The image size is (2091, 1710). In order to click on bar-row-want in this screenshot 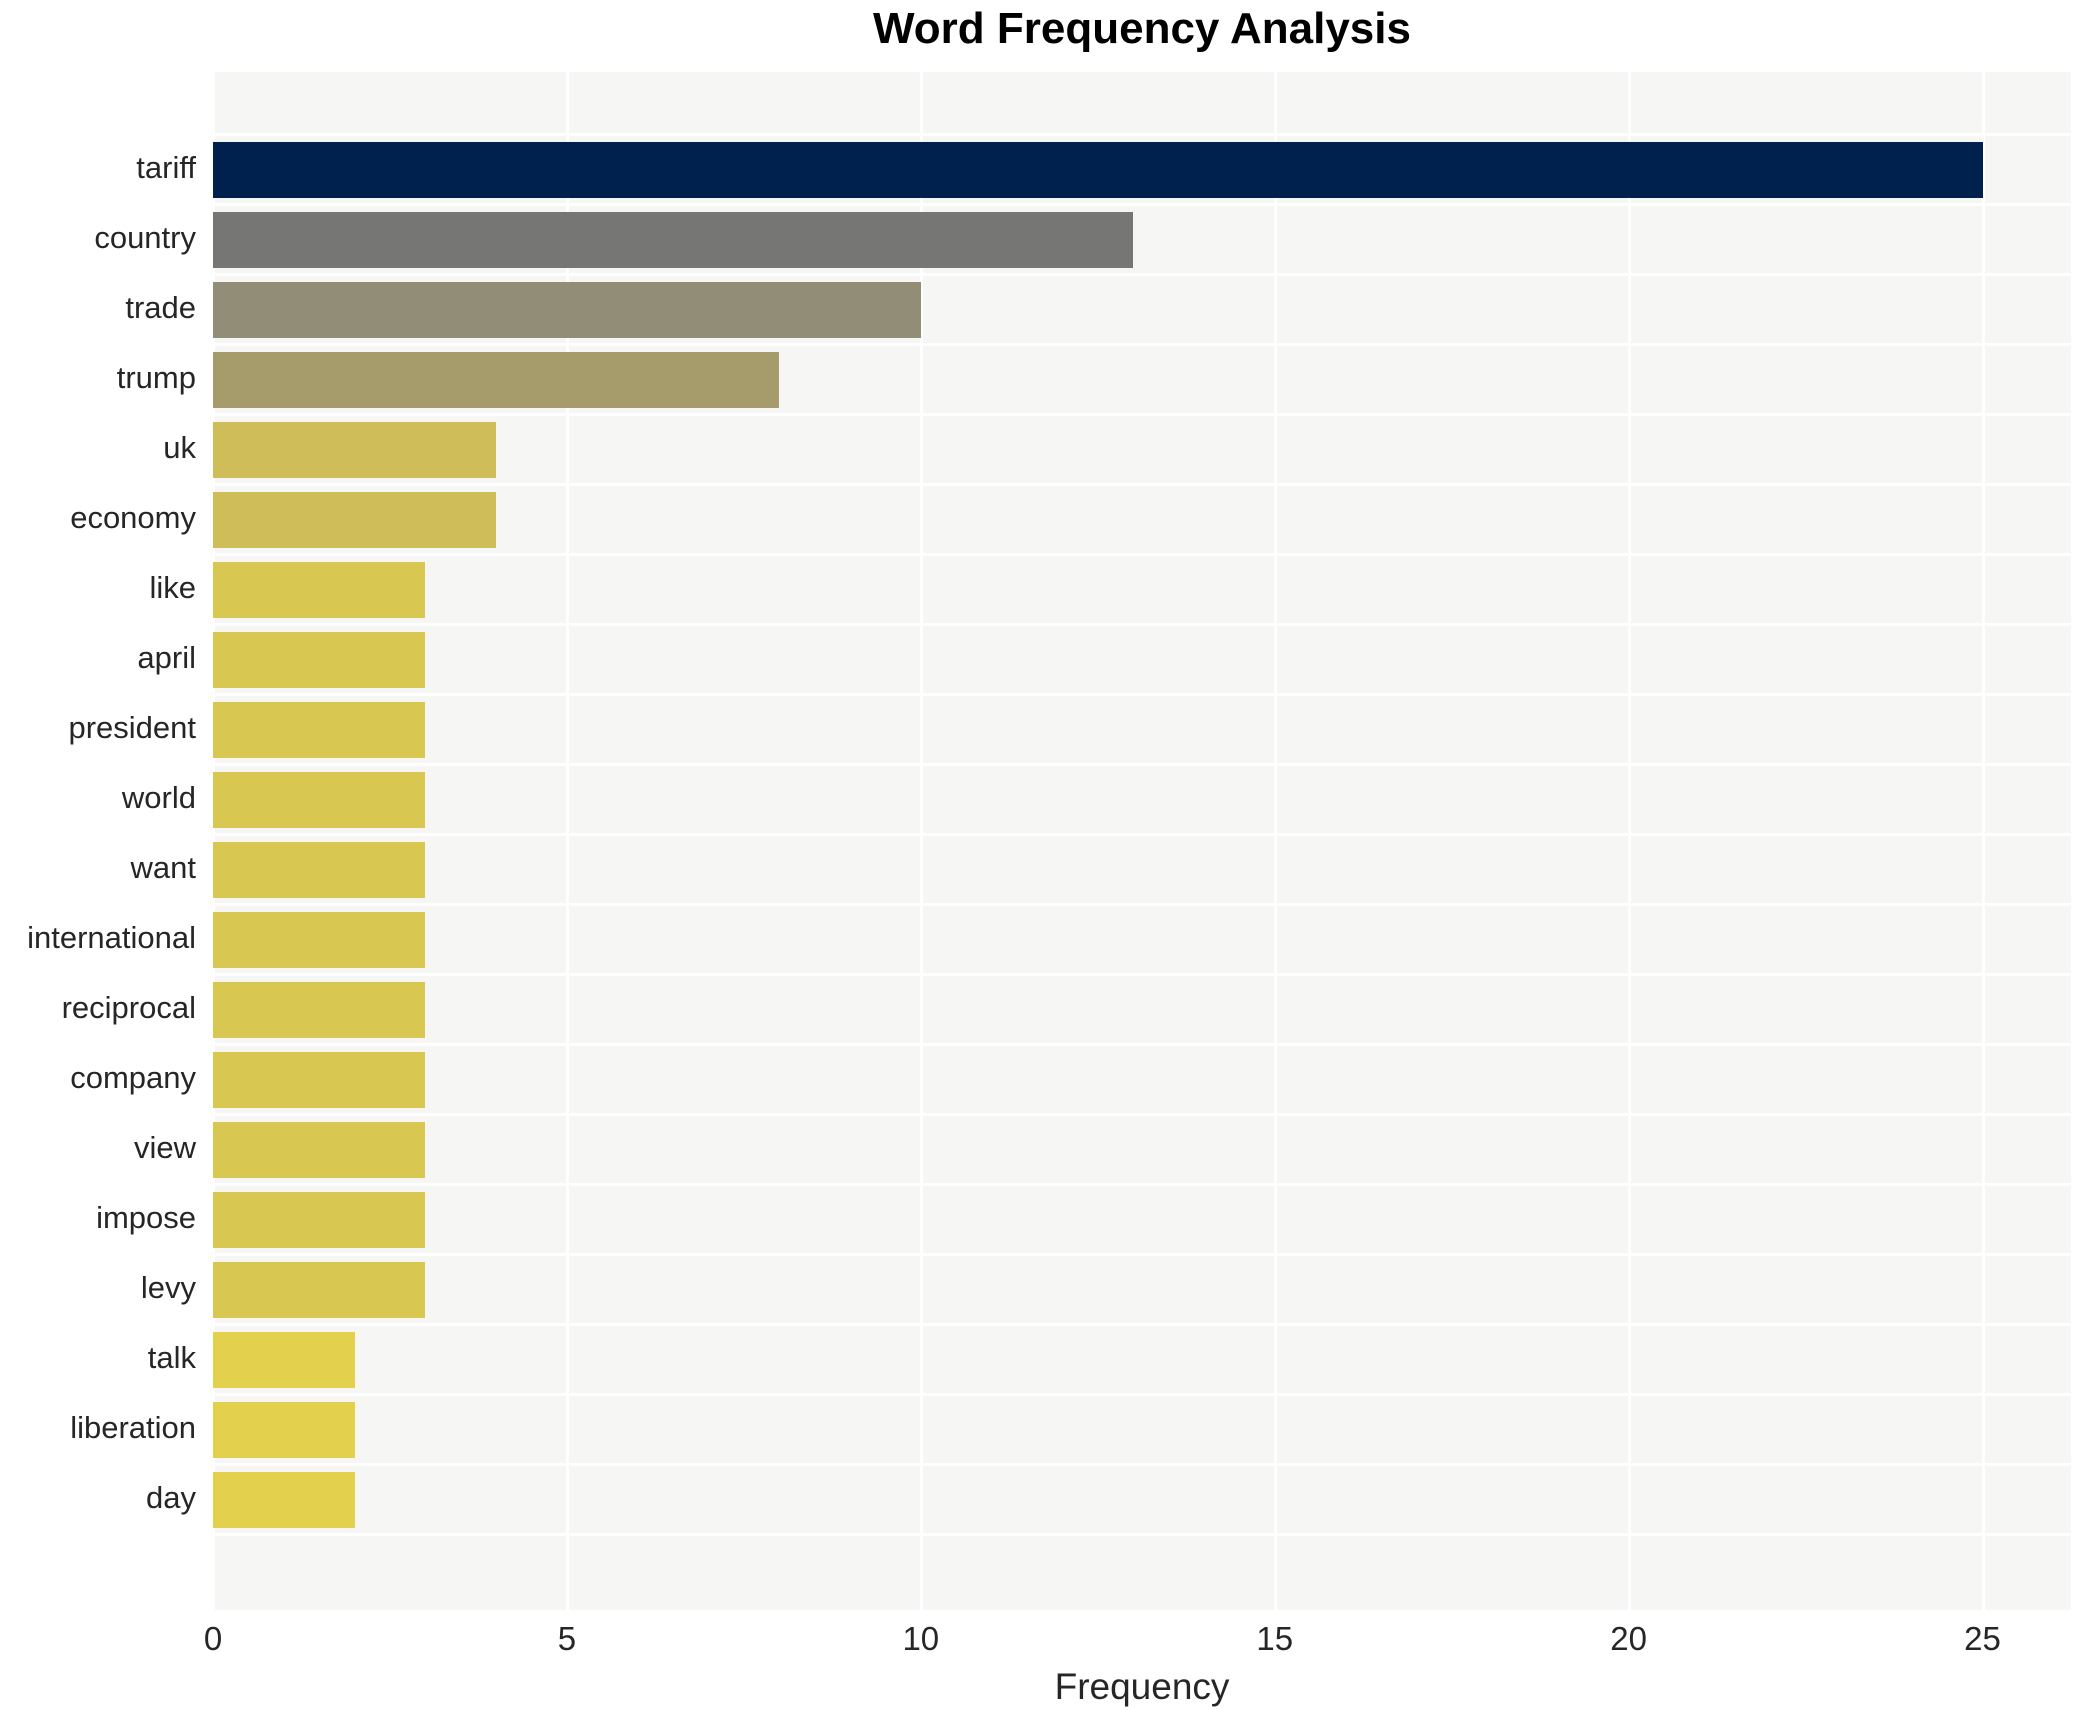, I will do `click(1142, 868)`.